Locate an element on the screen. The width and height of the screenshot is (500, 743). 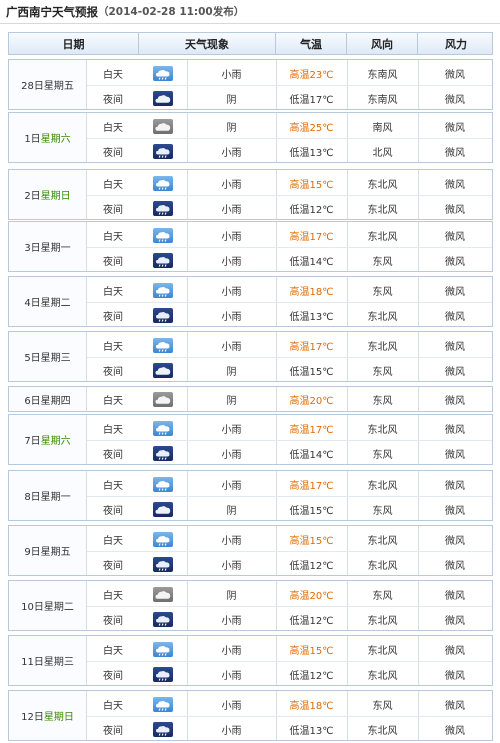
header-date: 日期 is located at coordinates (74, 43).